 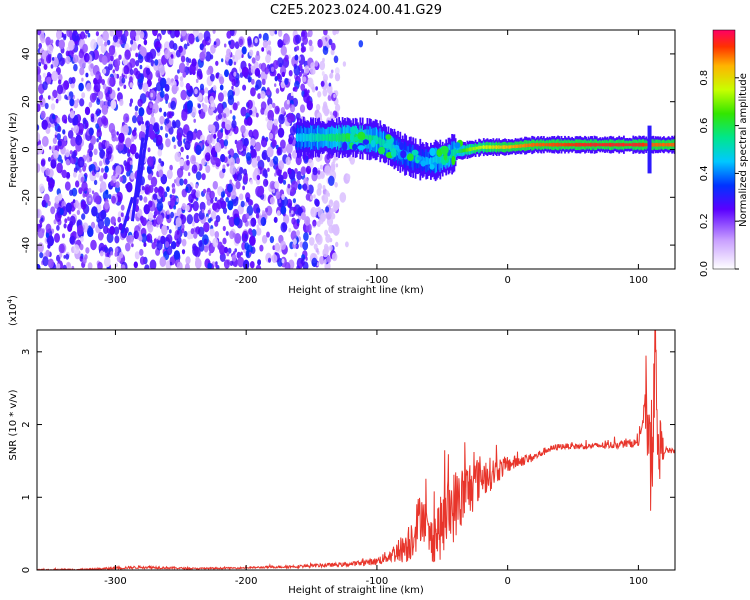 What do you see at coordinates (356, 10) in the screenshot?
I see `figure-title: C2E5.2023.024.00.41.G29` at bounding box center [356, 10].